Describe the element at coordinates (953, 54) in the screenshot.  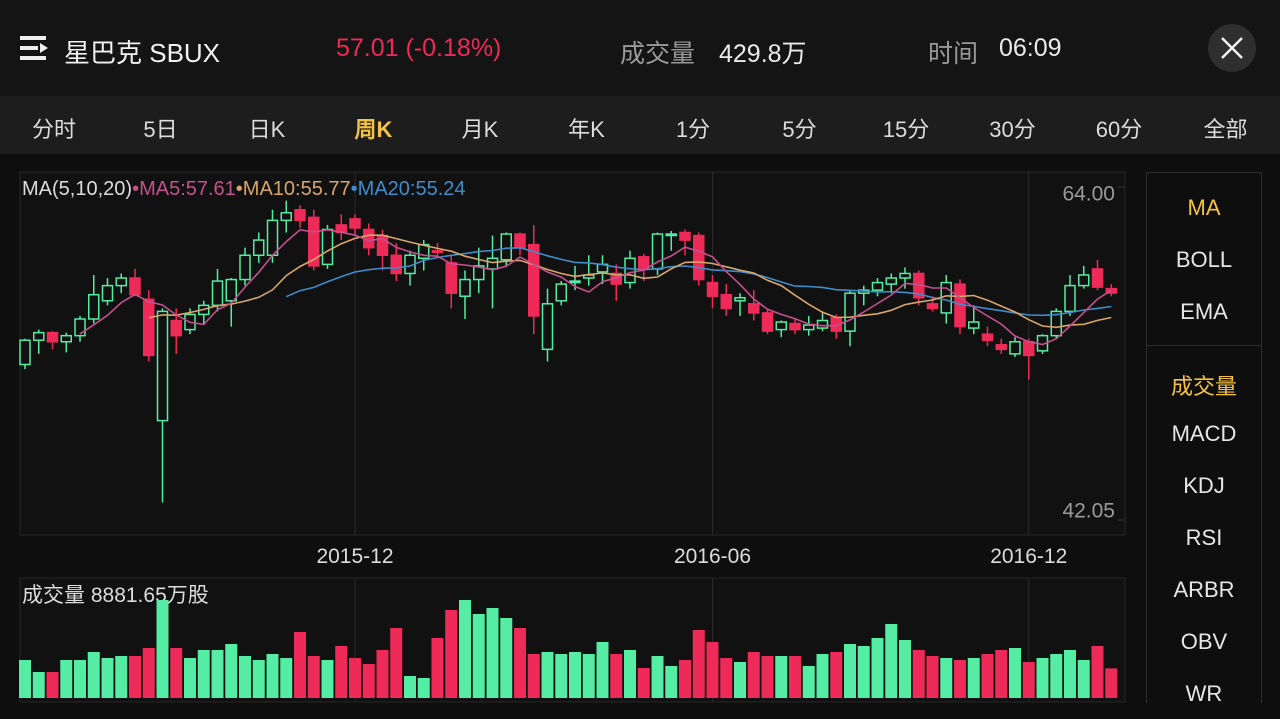
I see `time-label: 时间` at that location.